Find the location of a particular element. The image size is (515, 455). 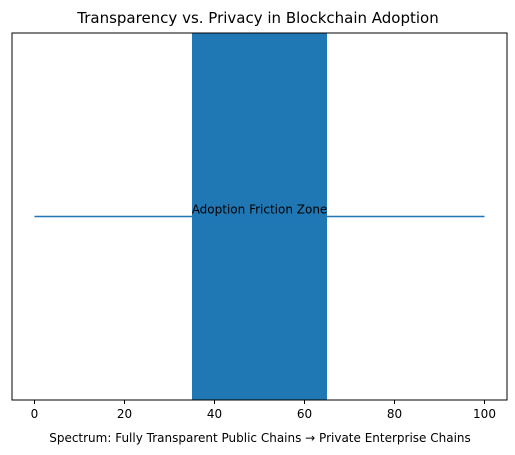

x-tick-label: 0 is located at coordinates (35, 414).